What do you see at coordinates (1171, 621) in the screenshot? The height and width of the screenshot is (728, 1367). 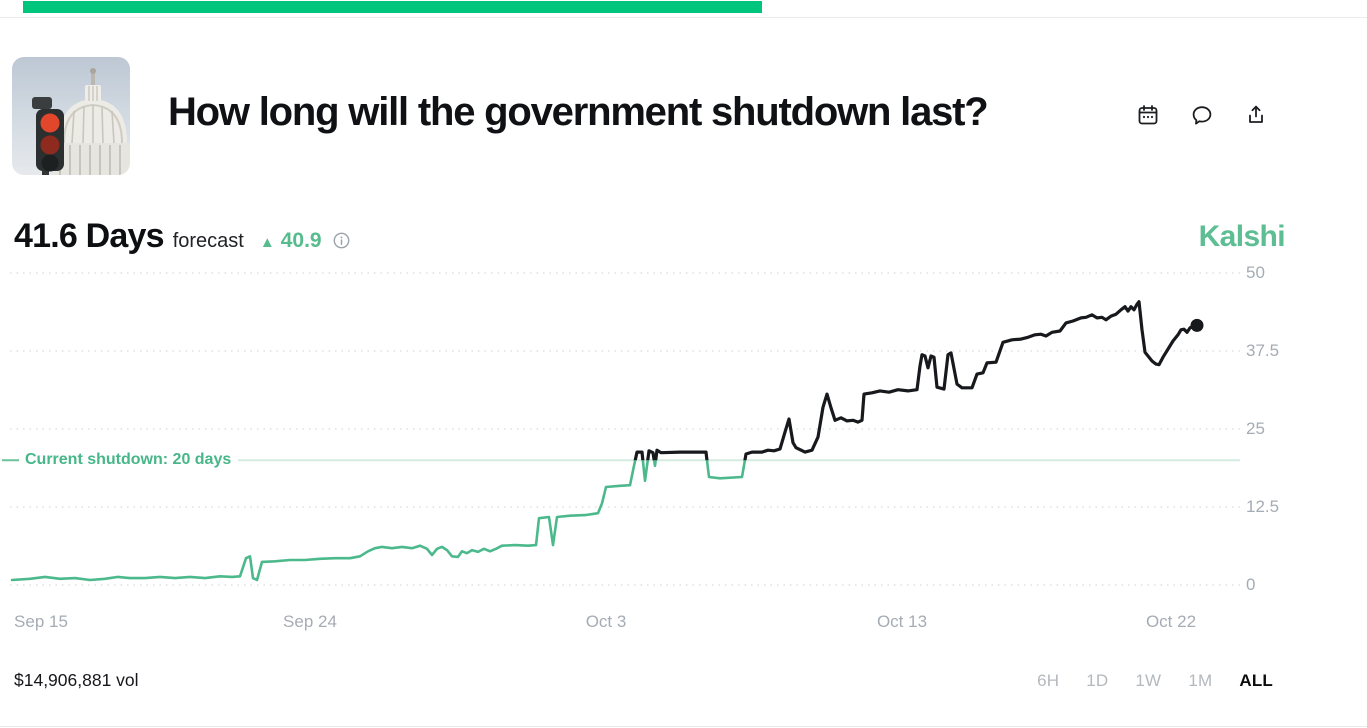 I see `x-axis-tick: Oct 22` at bounding box center [1171, 621].